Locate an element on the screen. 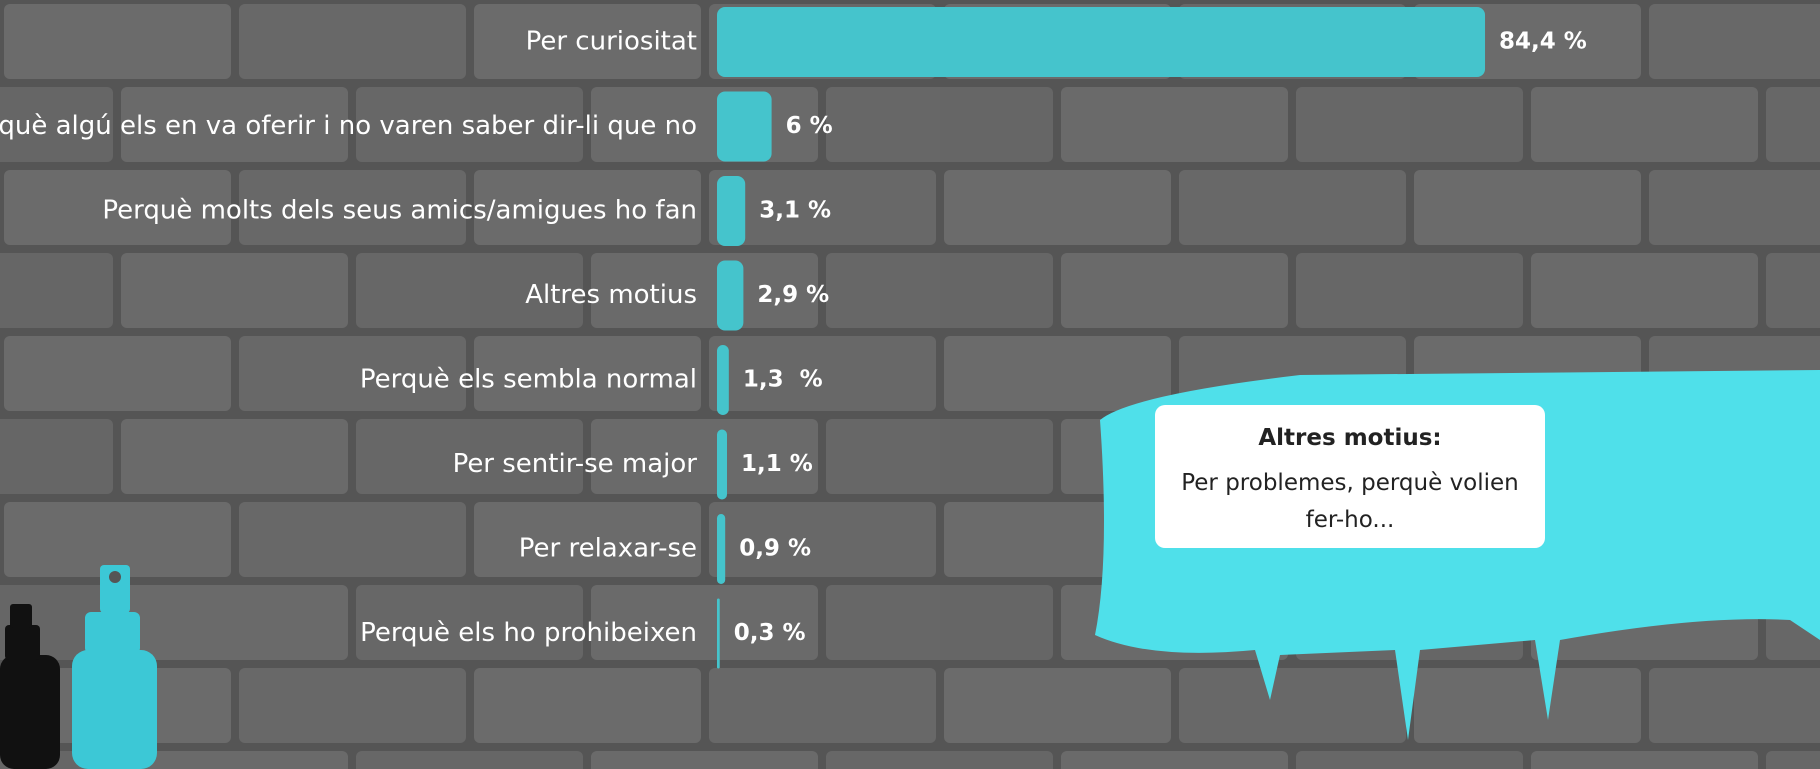 This screenshot has width=1820, height=769. annotation-title: Altres motius: is located at coordinates (1350, 438).